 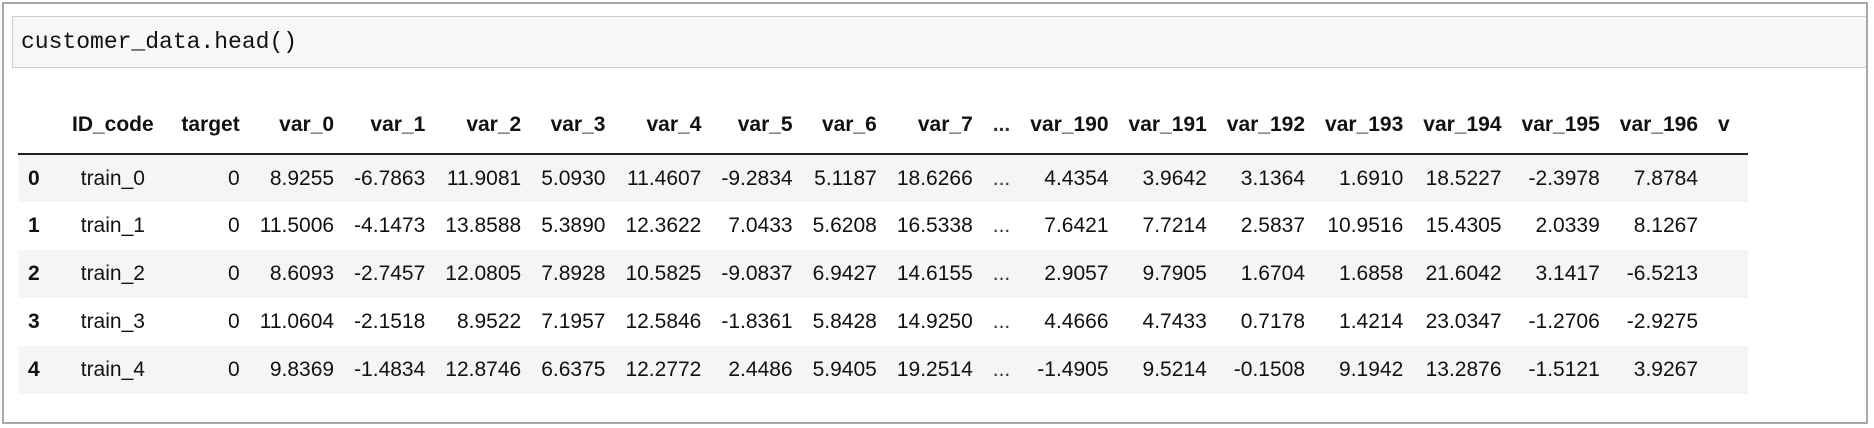 What do you see at coordinates (159, 42) in the screenshot?
I see `code-text: customer_data.head()` at bounding box center [159, 42].